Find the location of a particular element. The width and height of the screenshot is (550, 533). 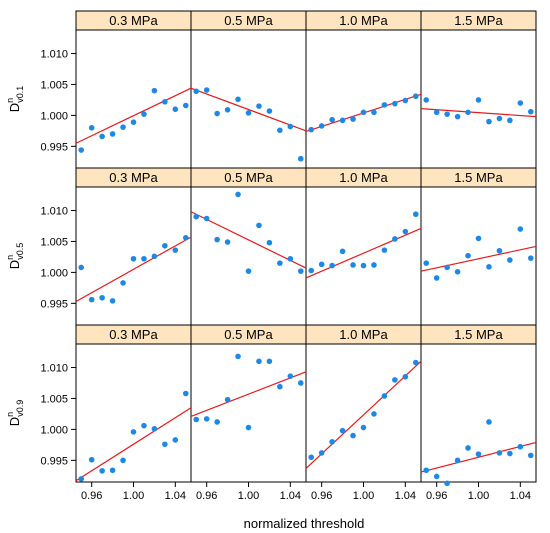

x-tick-label-c3-2: 1.04 is located at coordinates (520, 496).